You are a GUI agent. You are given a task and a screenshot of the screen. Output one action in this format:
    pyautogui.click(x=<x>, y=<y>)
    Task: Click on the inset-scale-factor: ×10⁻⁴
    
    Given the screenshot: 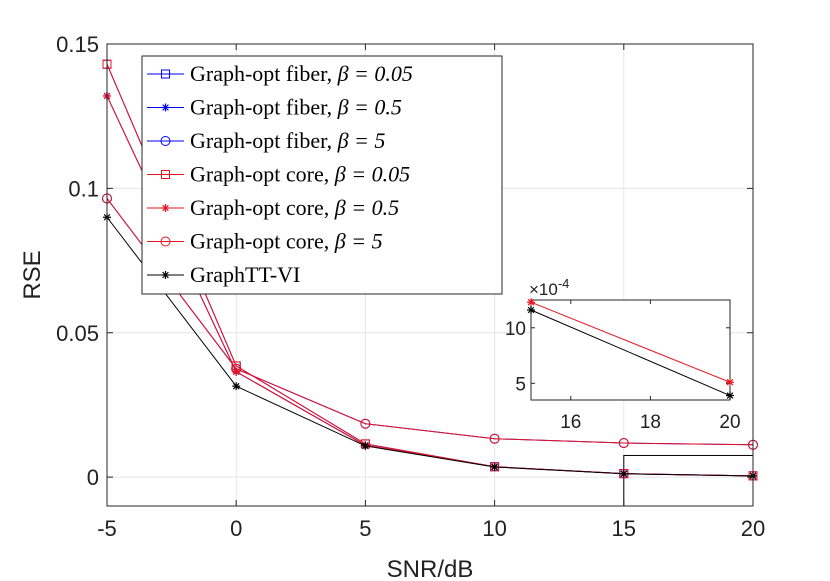 What is the action you would take?
    pyautogui.click(x=549, y=287)
    